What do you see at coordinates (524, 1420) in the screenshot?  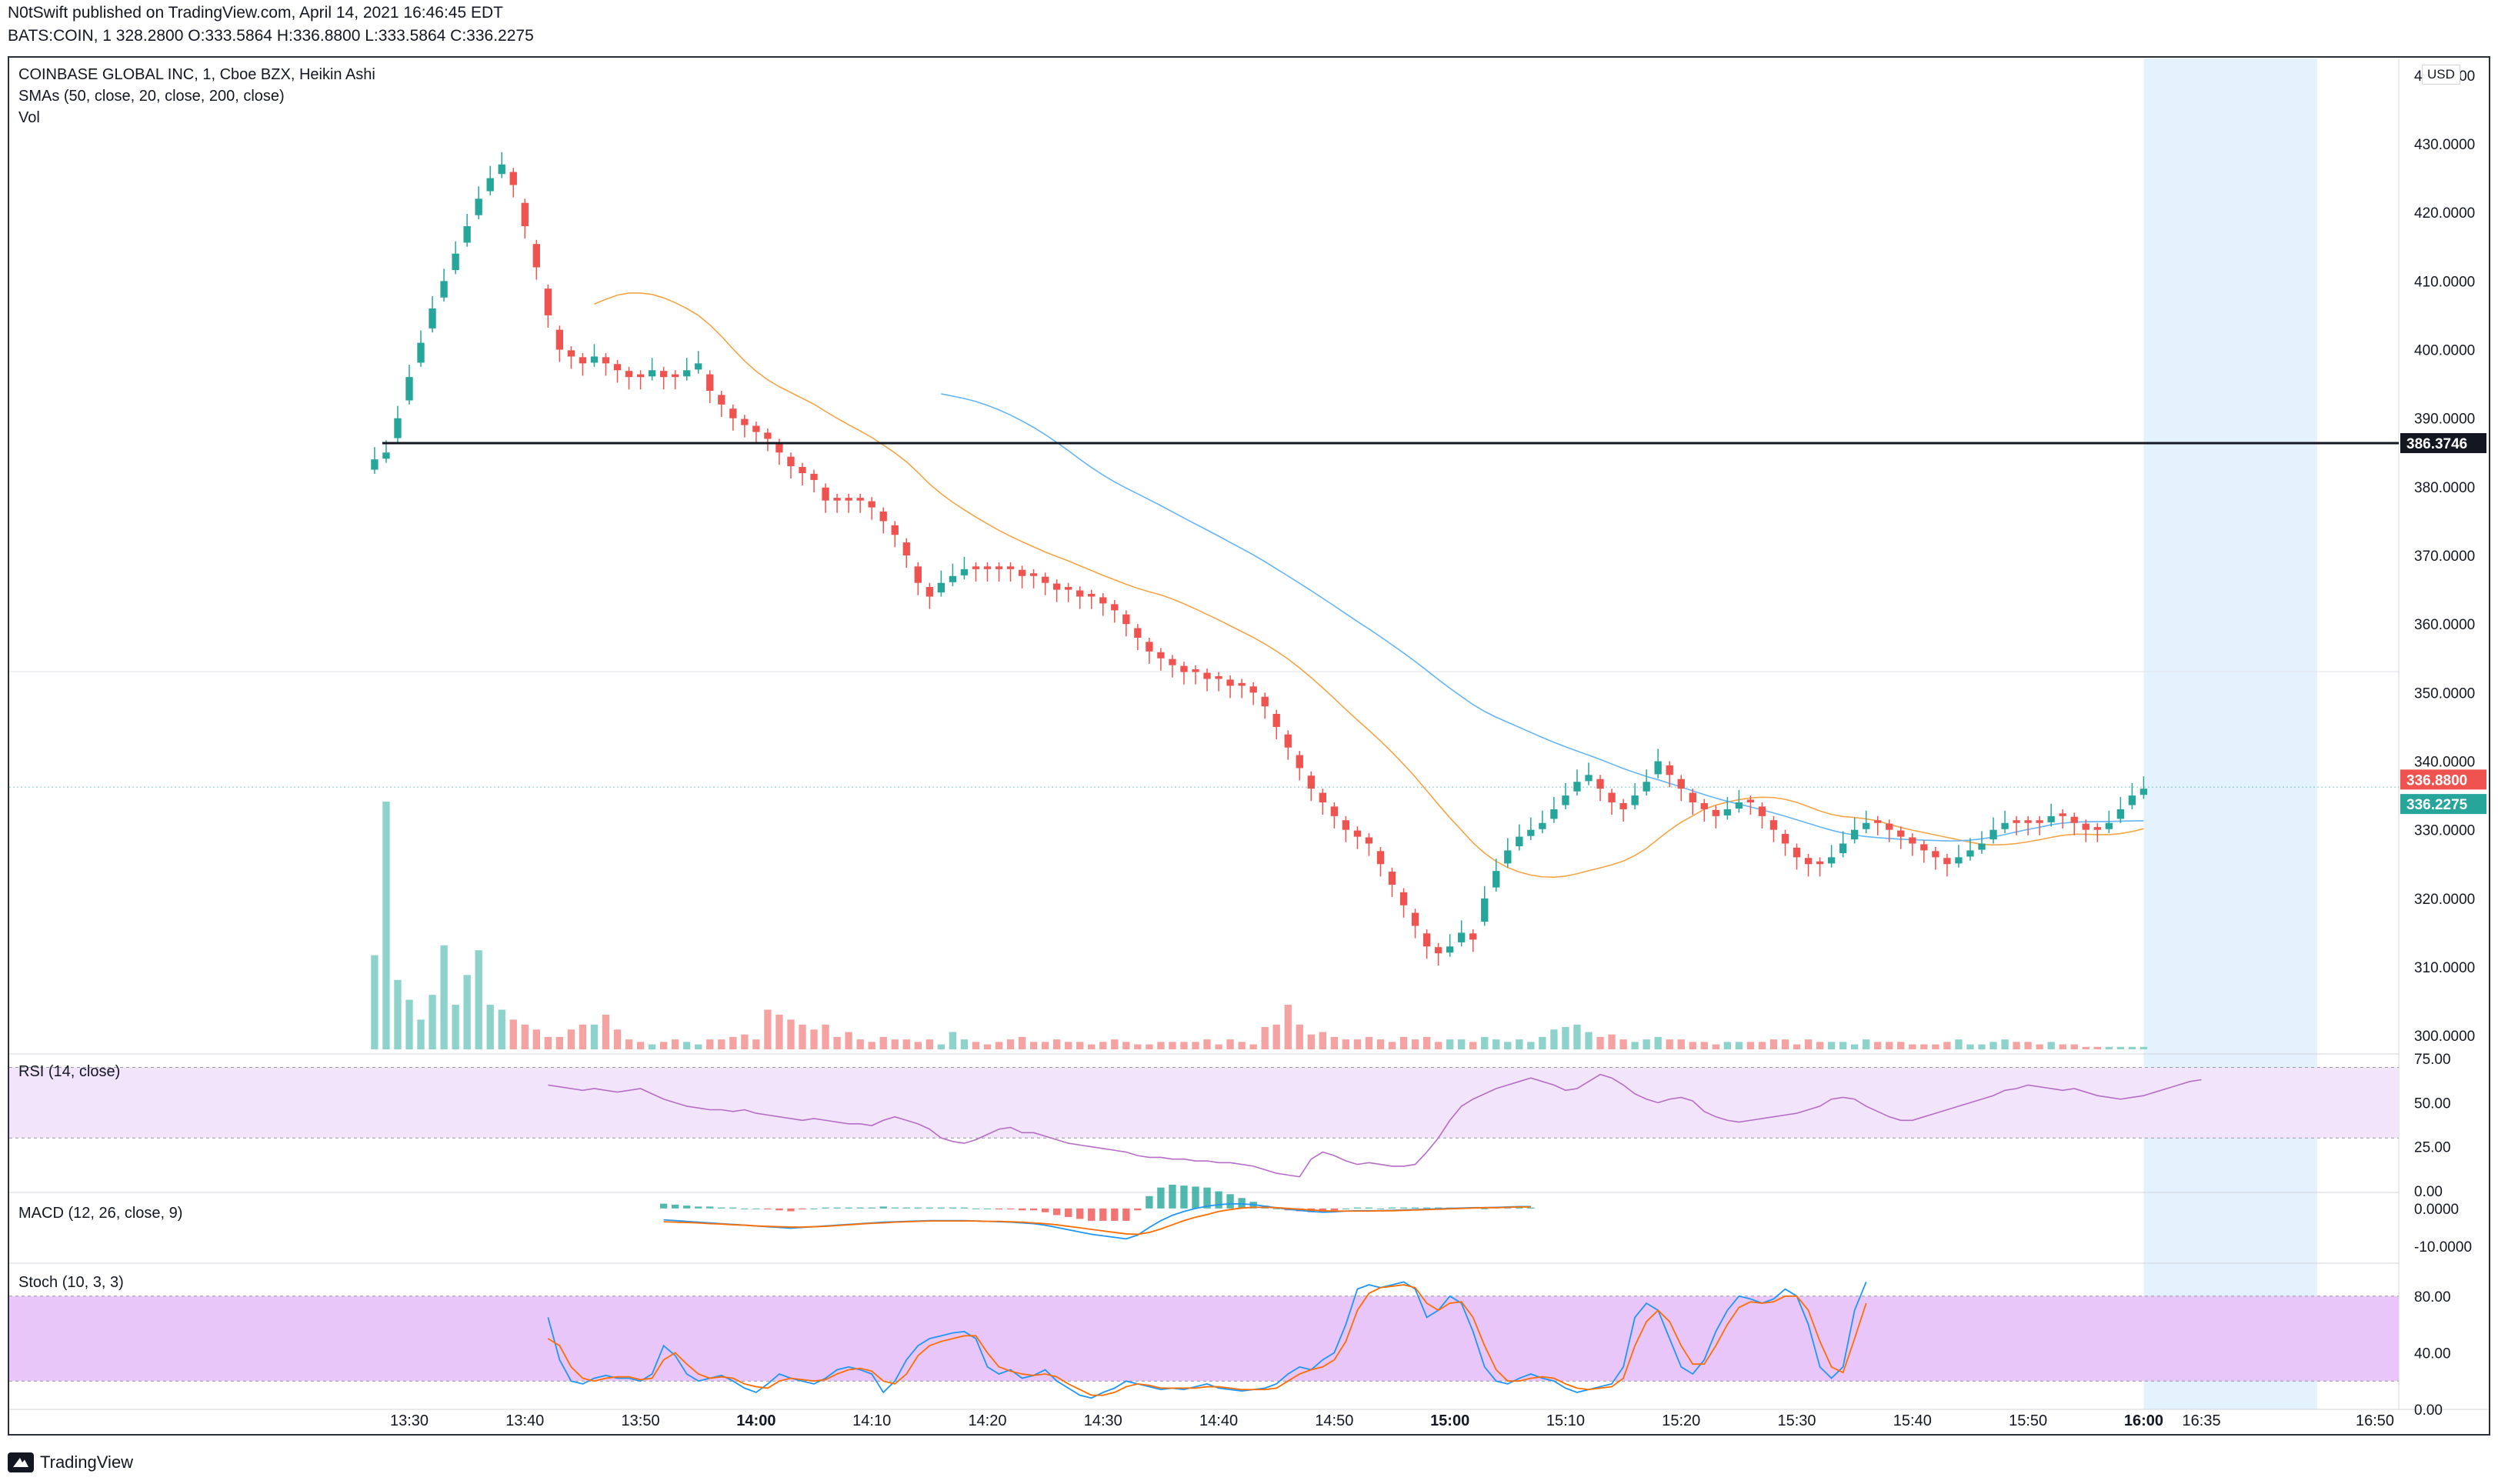 I see `time-tick-label: 13:40` at bounding box center [524, 1420].